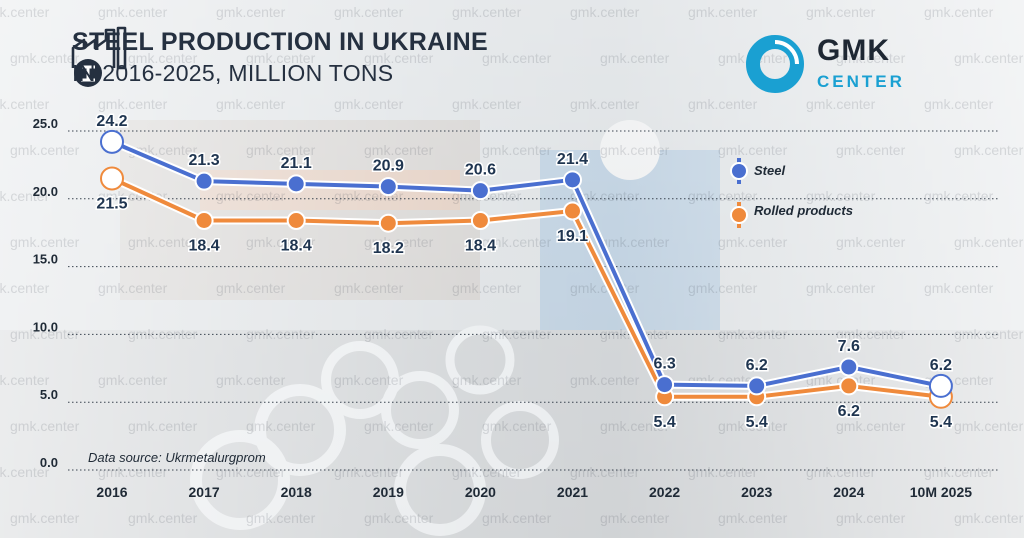 This screenshot has width=1024, height=538. Describe the element at coordinates (45, 191) in the screenshot. I see `y-tick-label: 20.0` at that location.